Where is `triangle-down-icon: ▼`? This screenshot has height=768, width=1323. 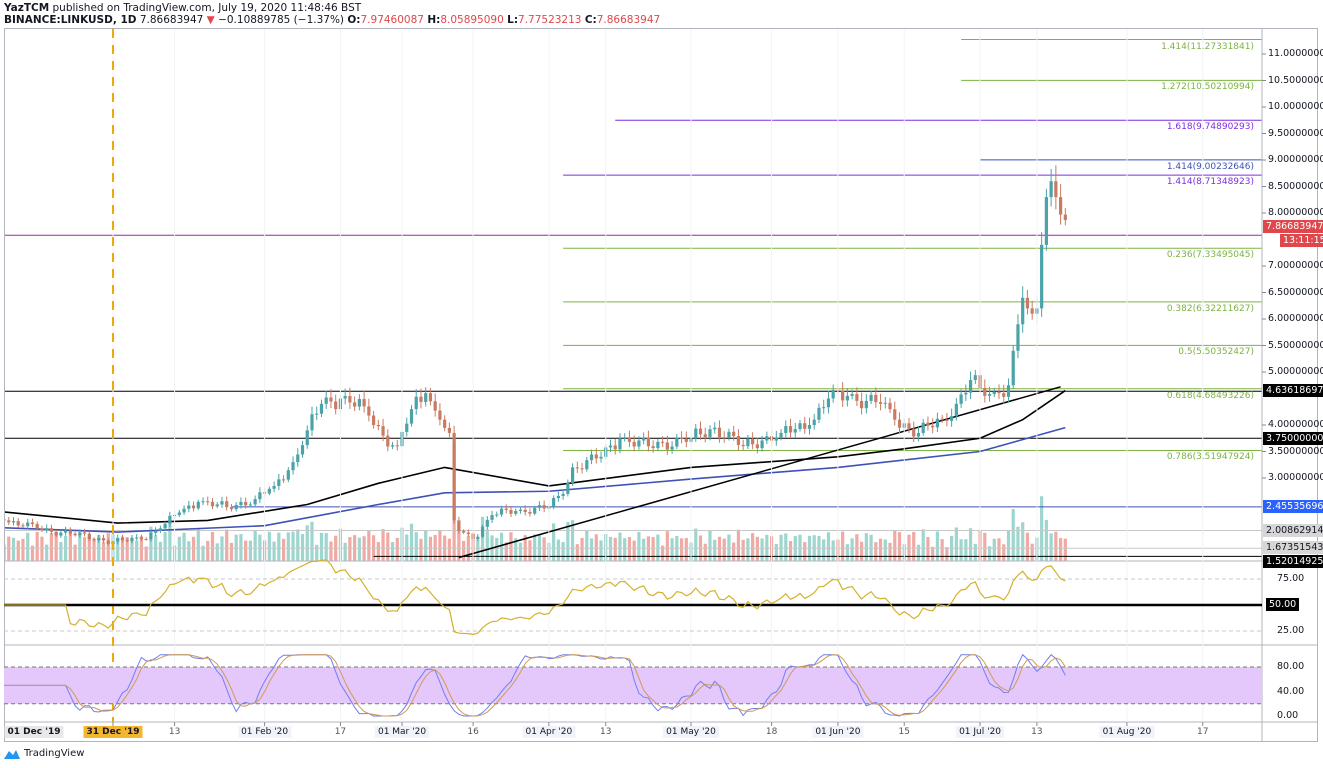
triangle-down-icon: ▼ is located at coordinates (210, 20).